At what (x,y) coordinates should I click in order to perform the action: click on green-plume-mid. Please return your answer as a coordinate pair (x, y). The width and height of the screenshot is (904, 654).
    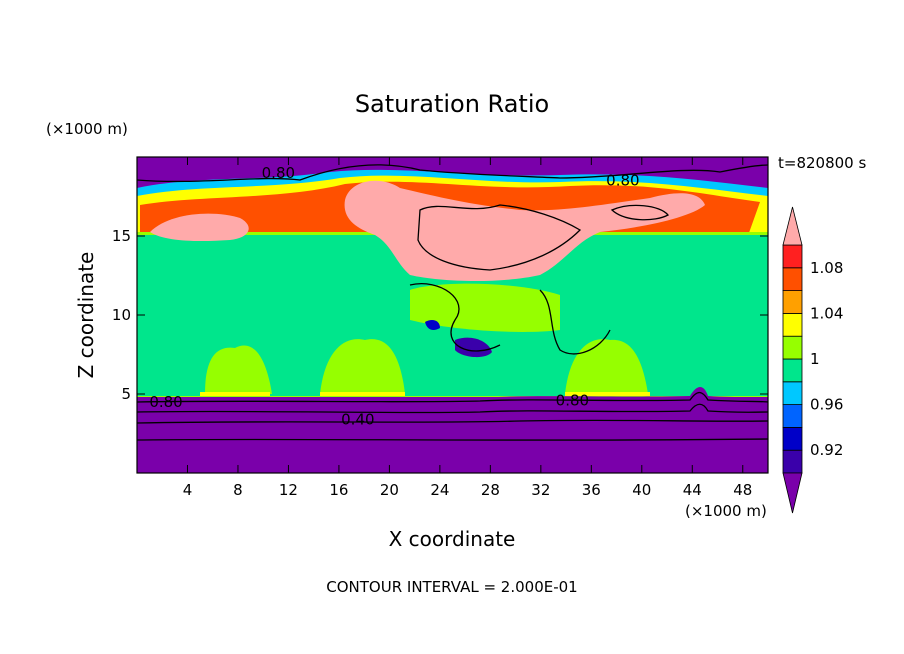
    Looking at the image, I should click on (362, 366).